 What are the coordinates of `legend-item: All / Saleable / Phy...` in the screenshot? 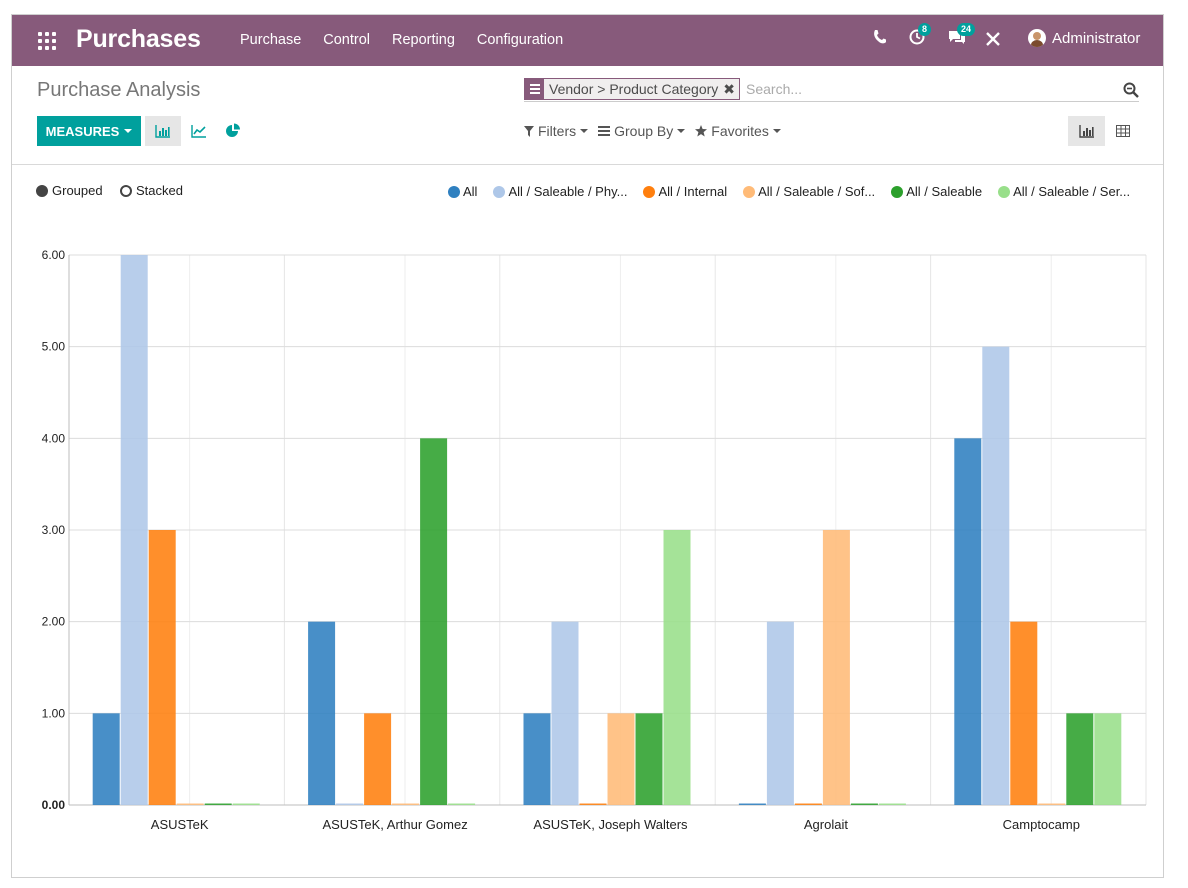 It's located at (560, 191).